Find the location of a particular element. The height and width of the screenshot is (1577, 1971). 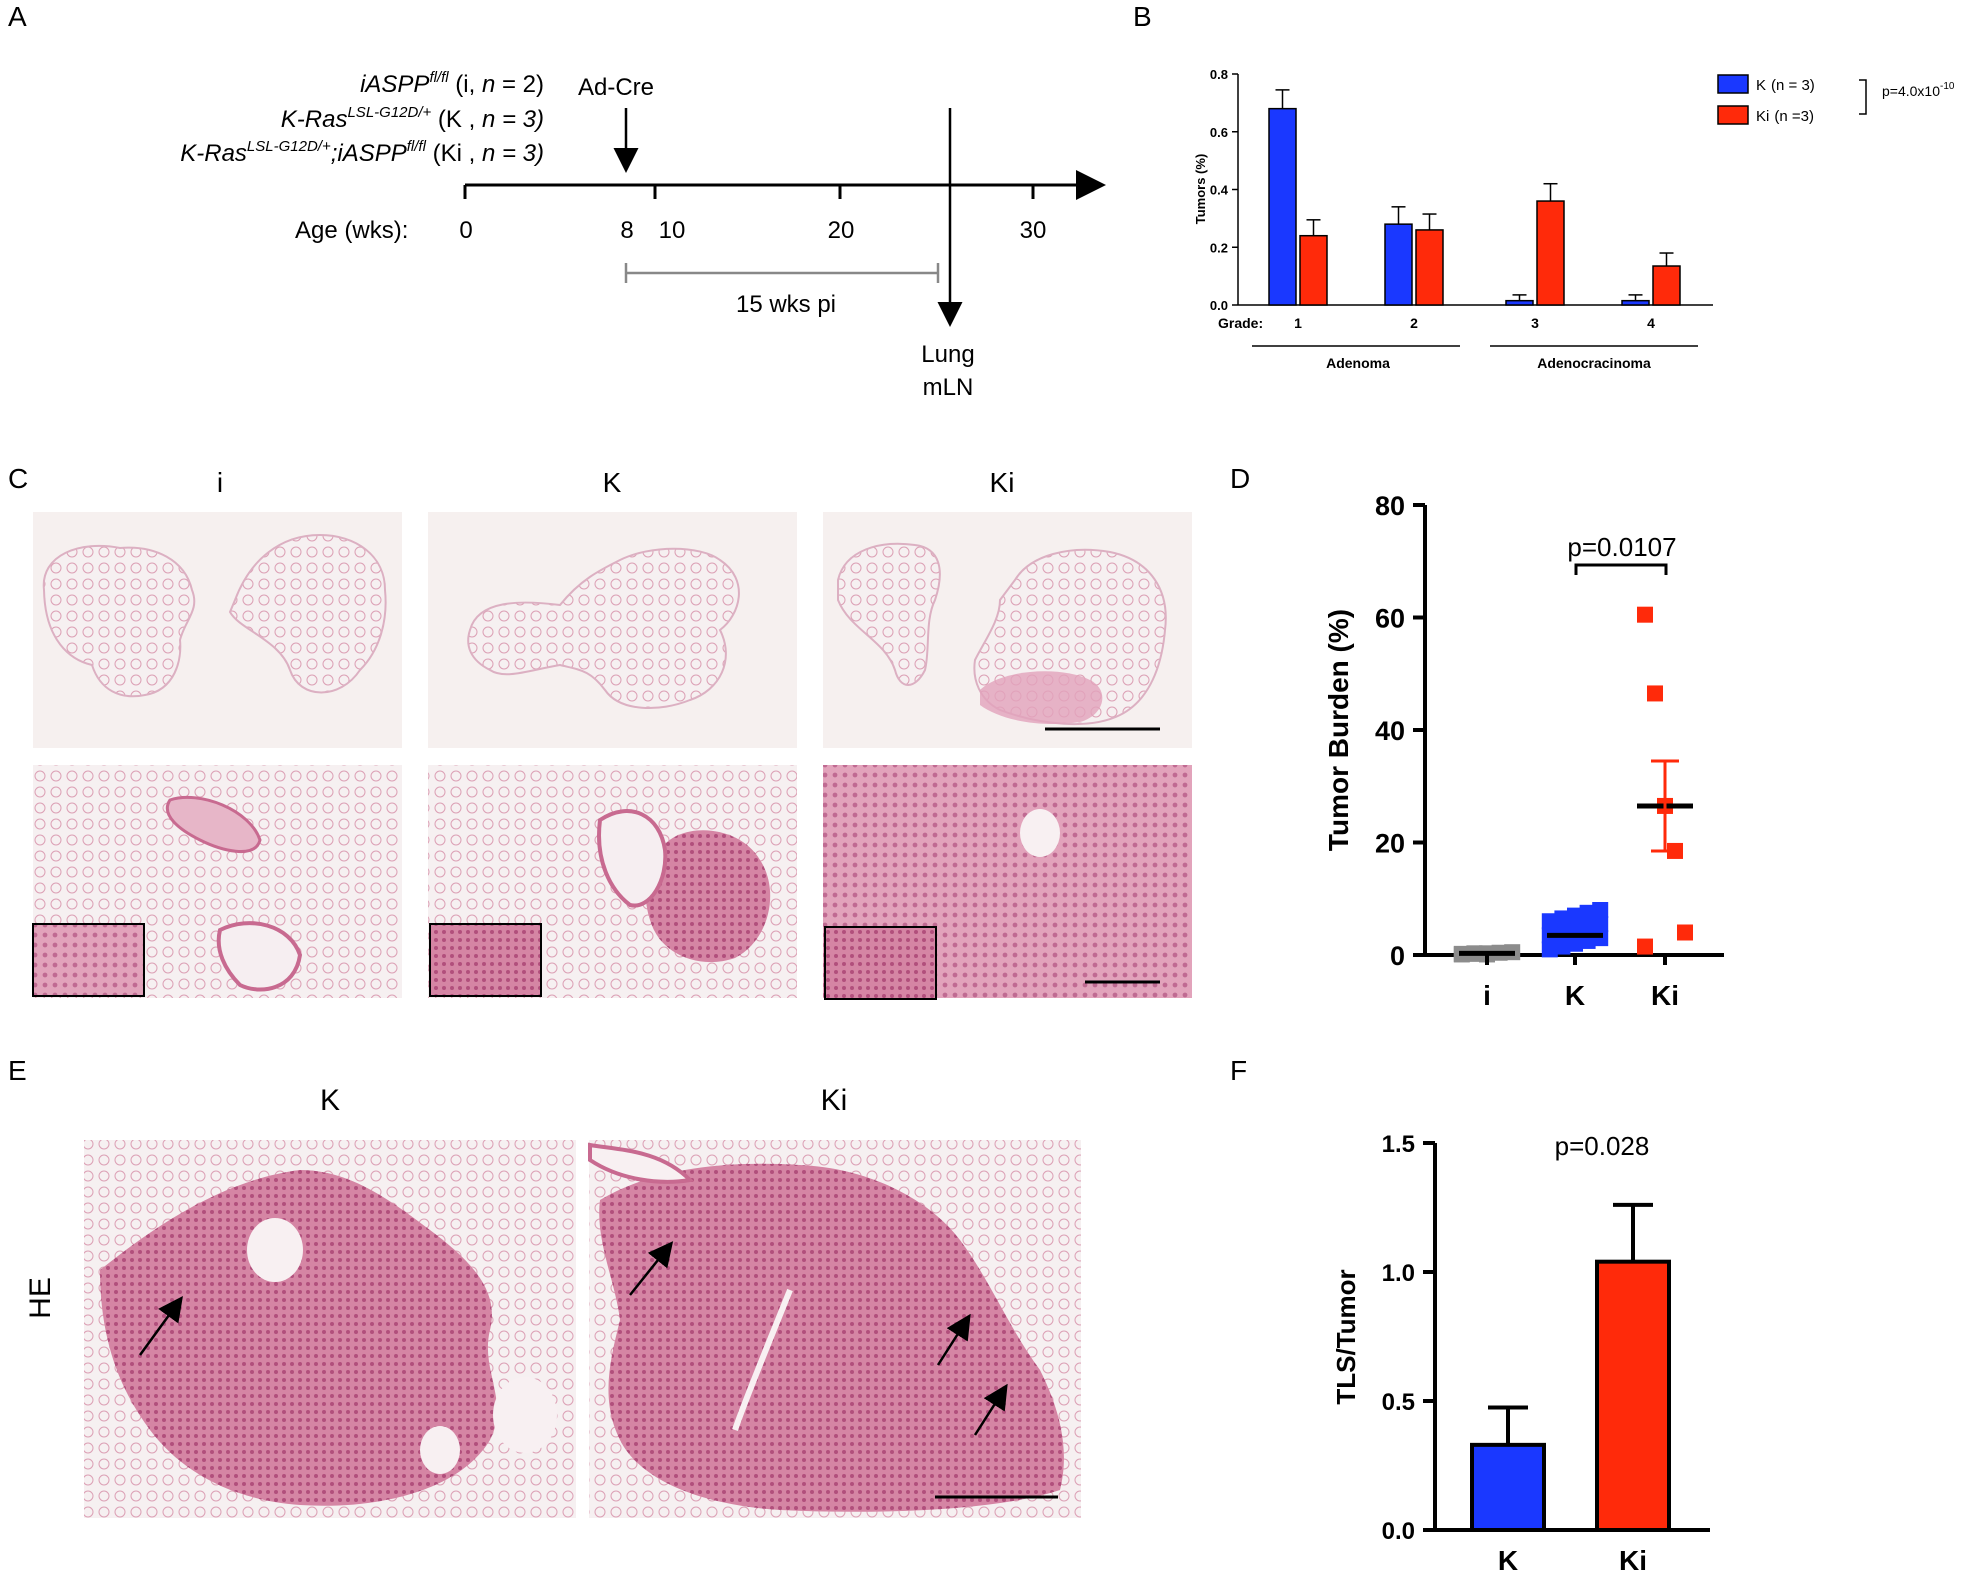

panel-f-bars is located at coordinates (1570, 1367).